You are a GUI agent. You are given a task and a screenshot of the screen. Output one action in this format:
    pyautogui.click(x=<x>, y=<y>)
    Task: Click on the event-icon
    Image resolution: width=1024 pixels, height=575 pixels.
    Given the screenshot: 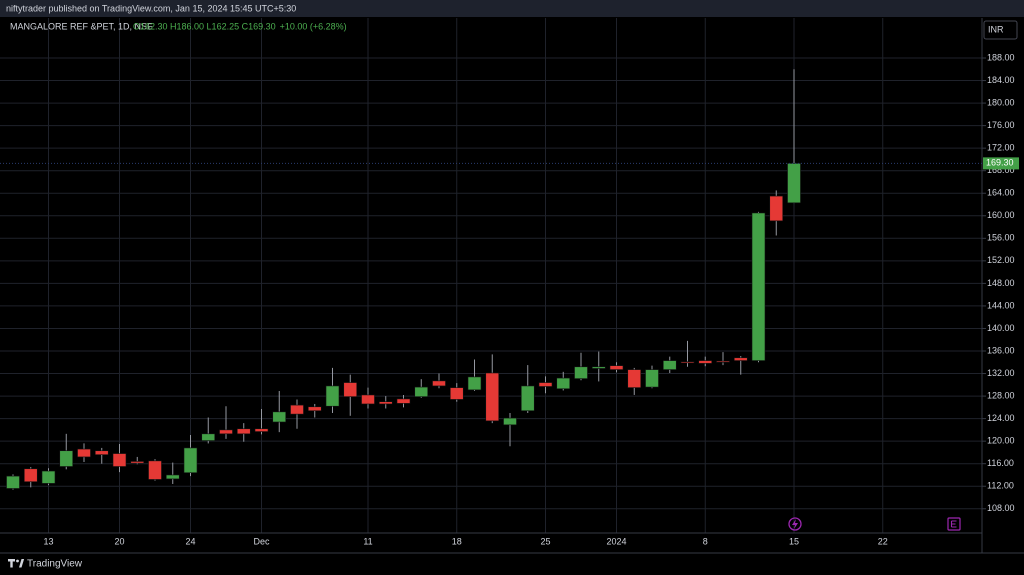 What is the action you would take?
    pyautogui.click(x=795, y=524)
    